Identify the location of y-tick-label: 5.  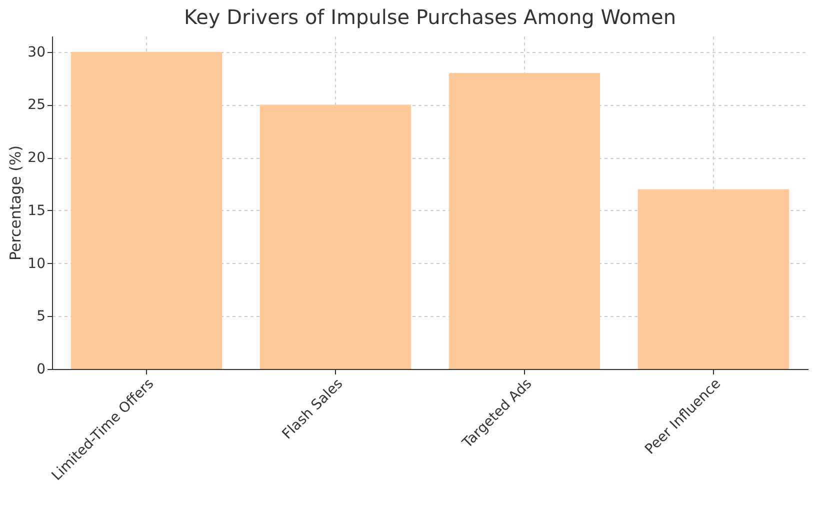
(41, 316).